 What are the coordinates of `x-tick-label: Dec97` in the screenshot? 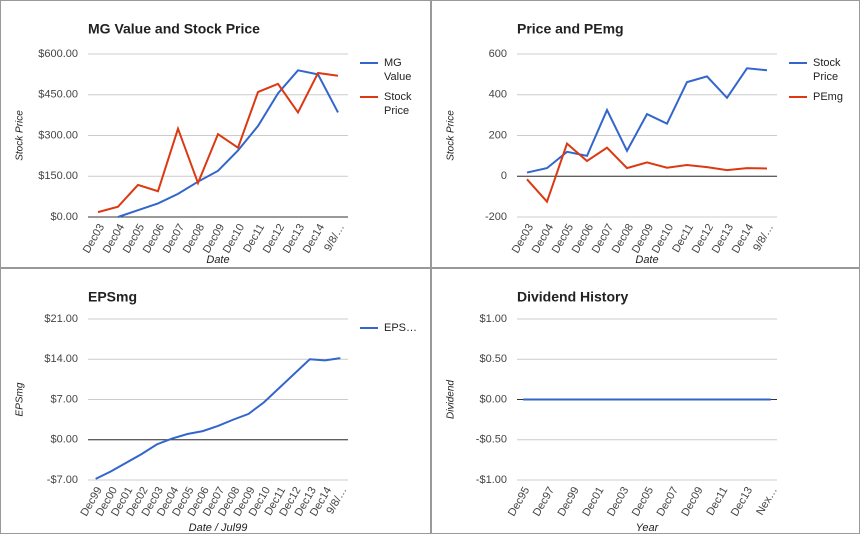 It's located at (544, 502).